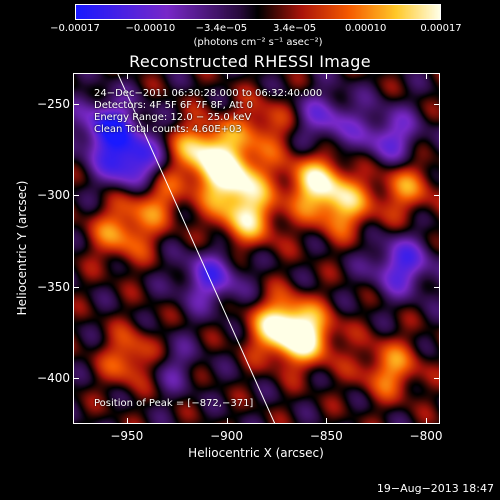  Describe the element at coordinates (168, 129) in the screenshot. I see `method-annotation: Clean Total counts: 4.60E+03` at that location.